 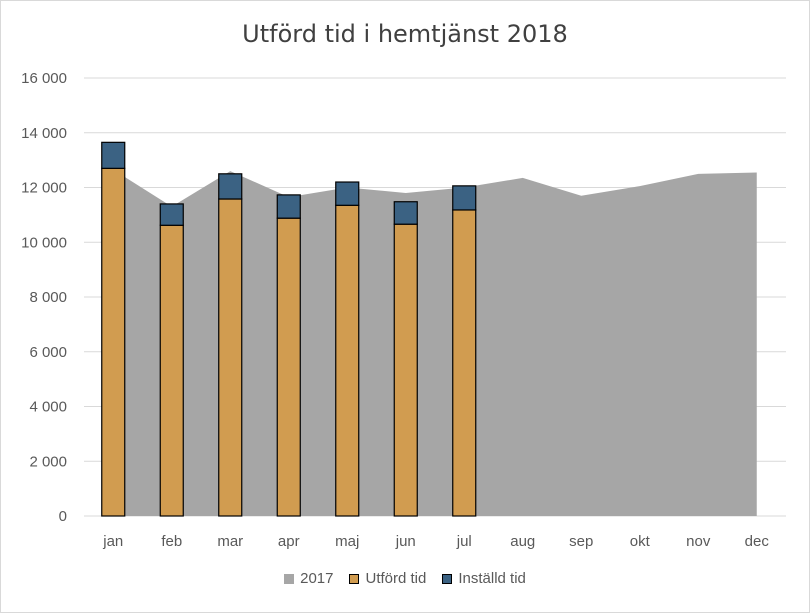 I want to click on legend-label-2017: 2017, so click(x=317, y=578).